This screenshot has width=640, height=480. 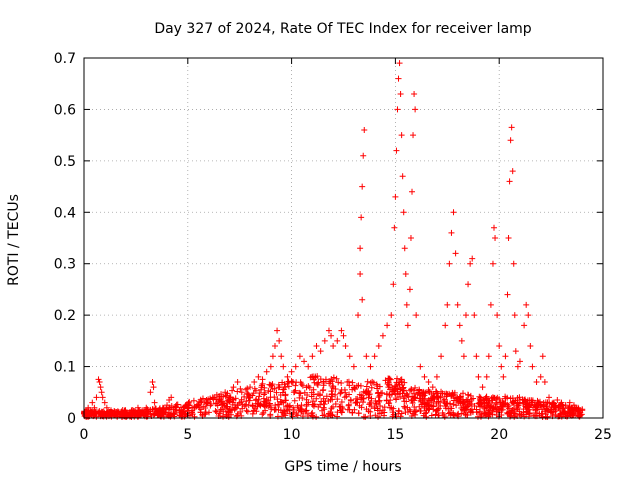 I want to click on x-tick-label: 10, so click(x=292, y=435).